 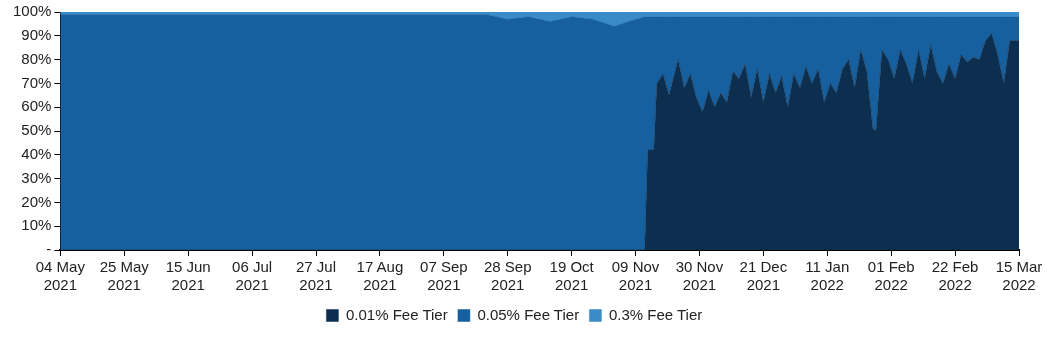 I want to click on y-tick-label: 70%, so click(x=36, y=82).